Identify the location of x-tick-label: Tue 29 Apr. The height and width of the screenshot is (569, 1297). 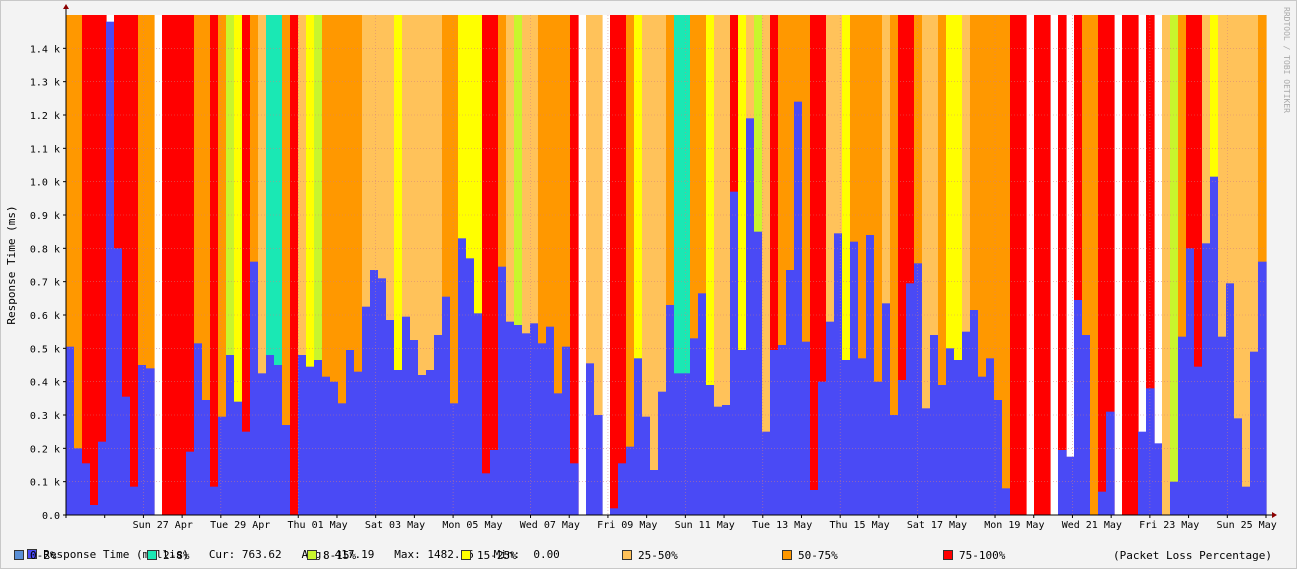
(240, 525).